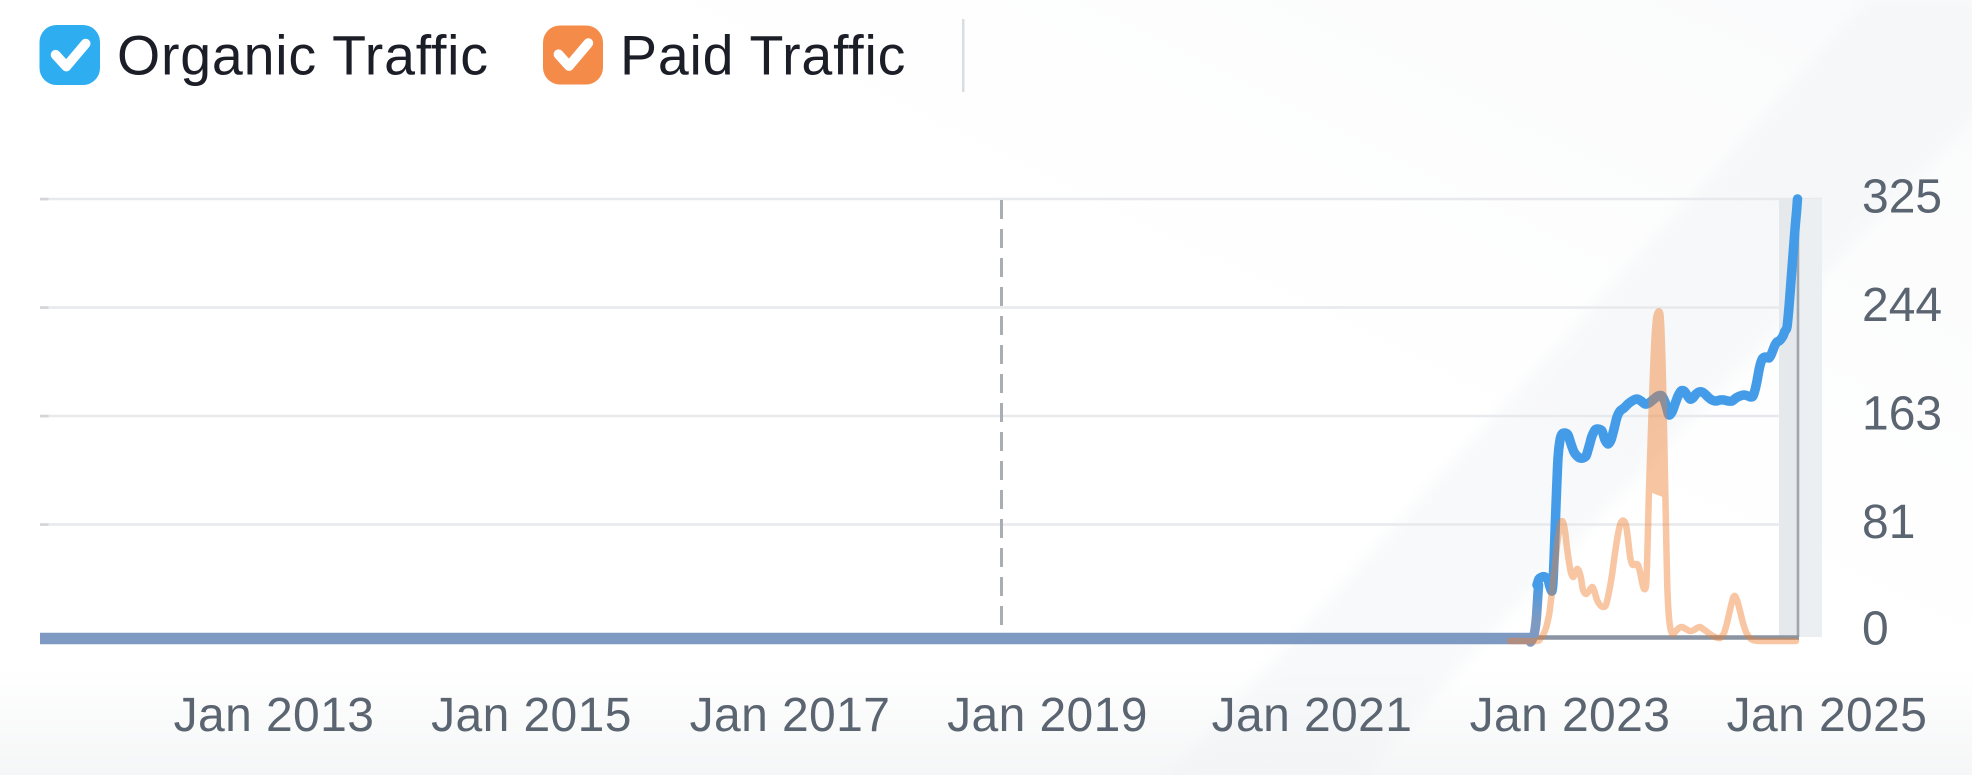 The width and height of the screenshot is (1972, 775). Describe the element at coordinates (303, 56) in the screenshot. I see `svg-text: Organic Traffic` at that location.